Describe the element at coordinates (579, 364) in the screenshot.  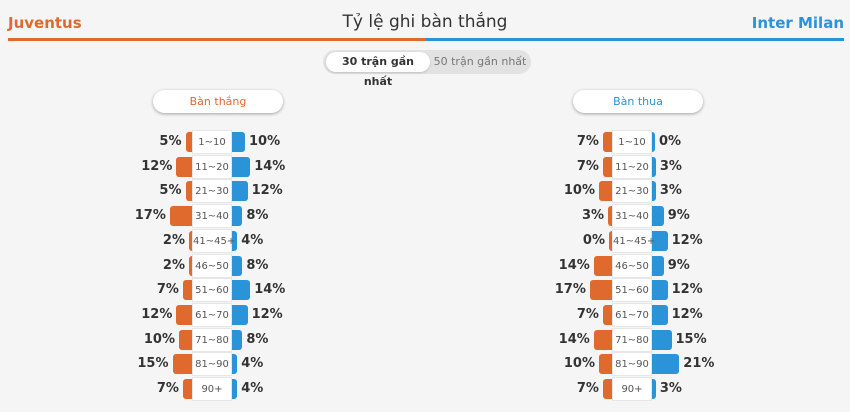
I see `home-percent: 10%` at that location.